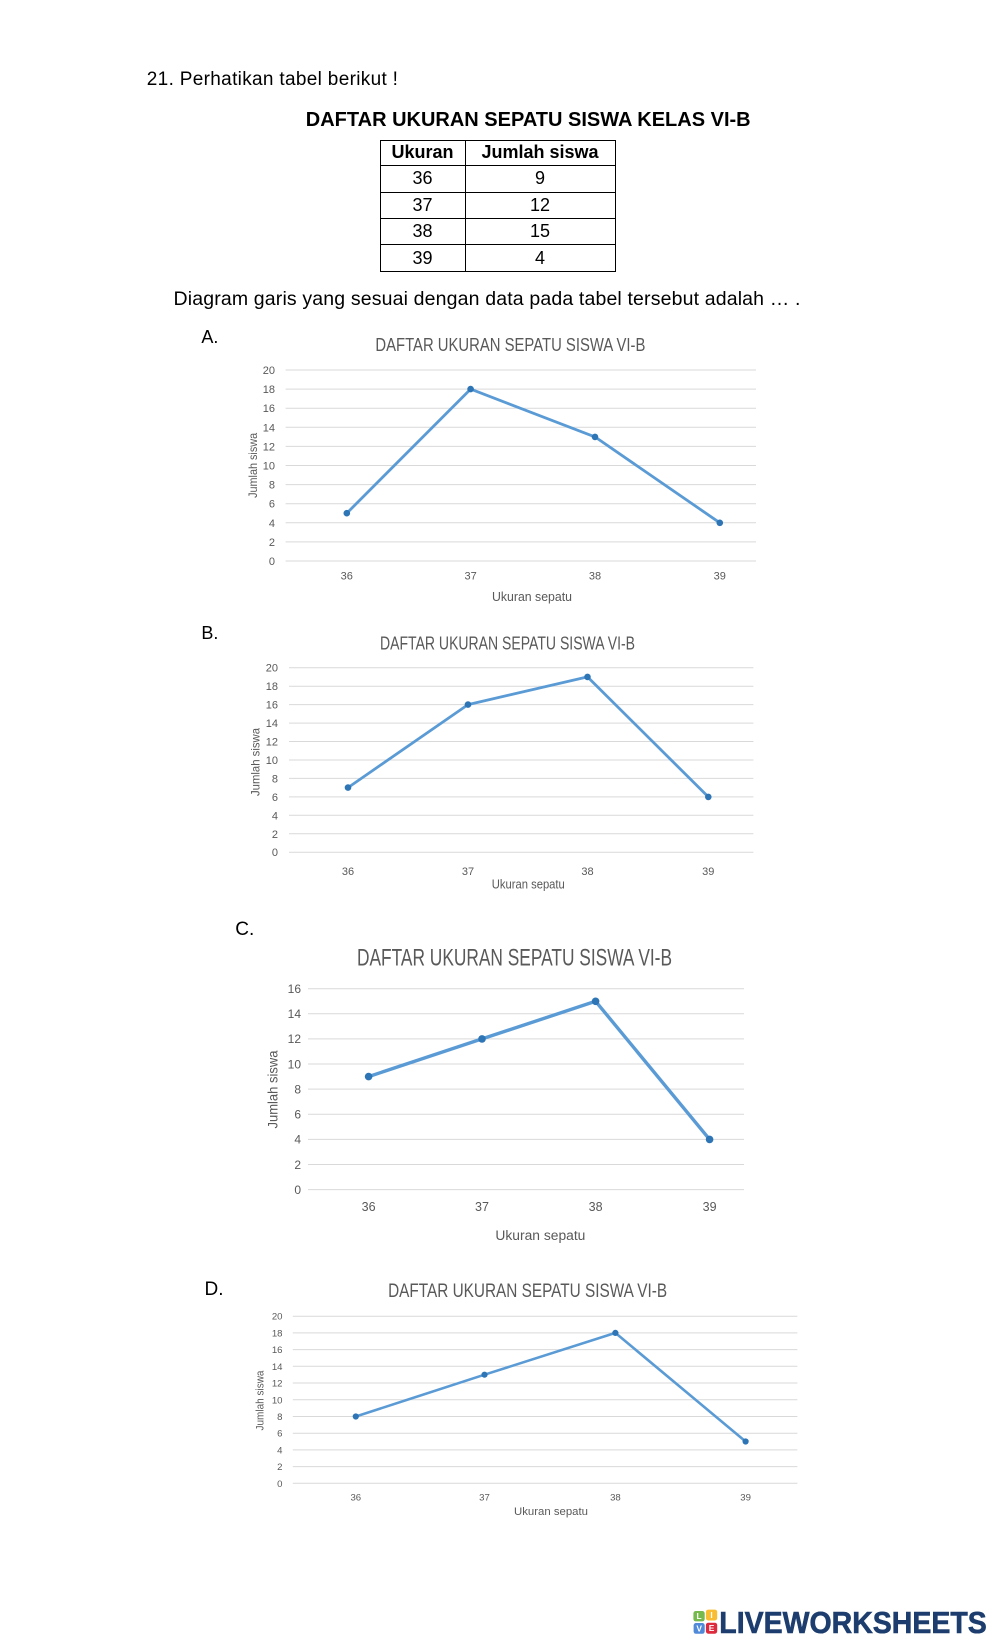  I want to click on svg-text: V, so click(699, 1628).